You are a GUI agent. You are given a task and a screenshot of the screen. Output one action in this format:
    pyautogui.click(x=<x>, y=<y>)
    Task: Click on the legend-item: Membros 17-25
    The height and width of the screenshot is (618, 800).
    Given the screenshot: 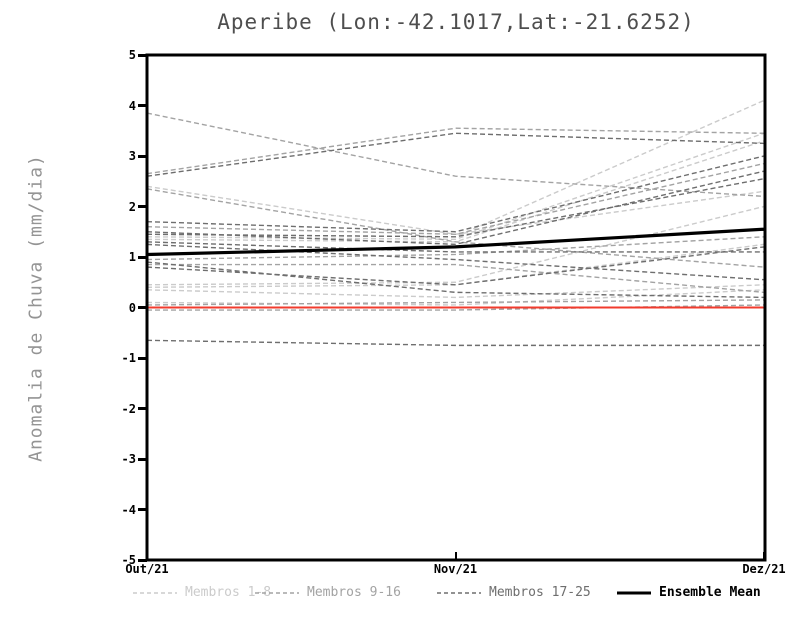 What is the action you would take?
    pyautogui.click(x=514, y=592)
    